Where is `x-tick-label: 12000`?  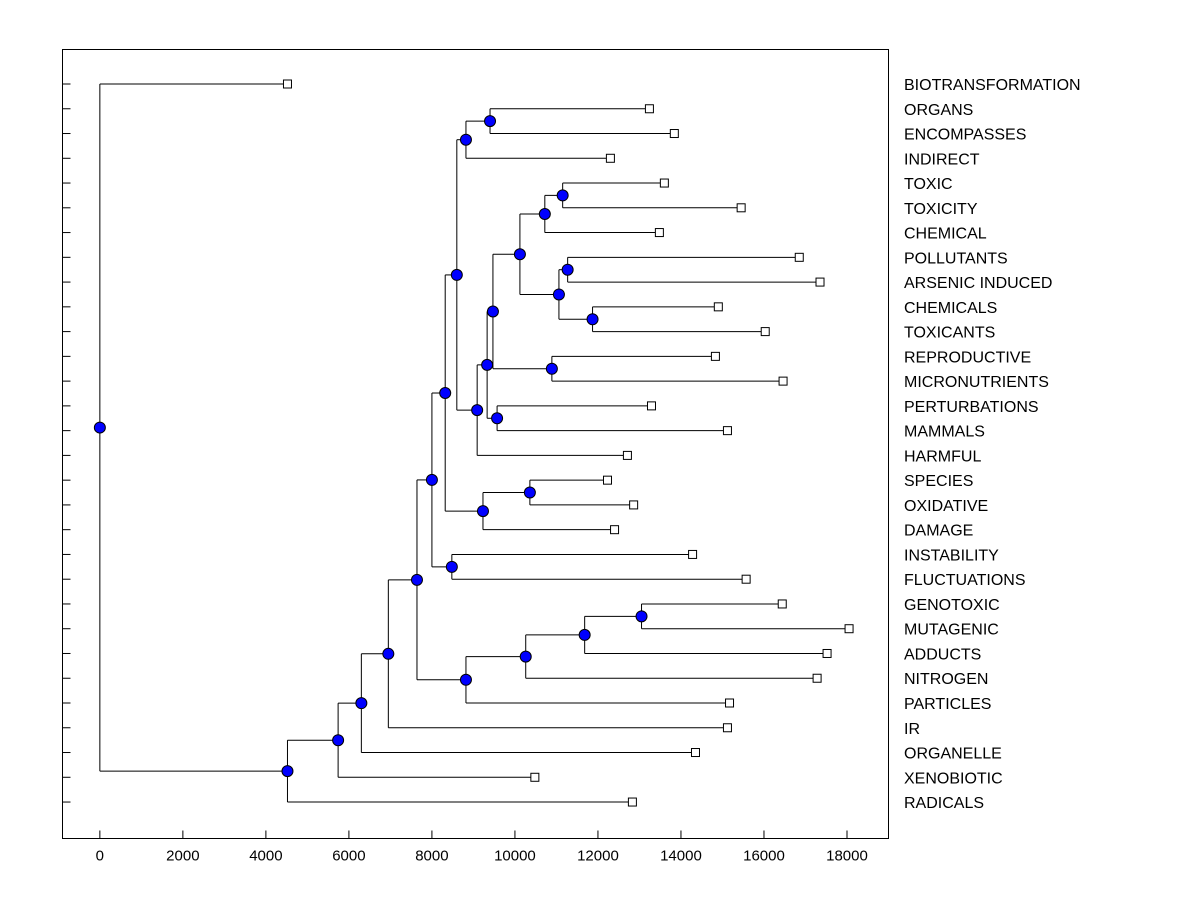
x-tick-label: 12000 is located at coordinates (598, 856).